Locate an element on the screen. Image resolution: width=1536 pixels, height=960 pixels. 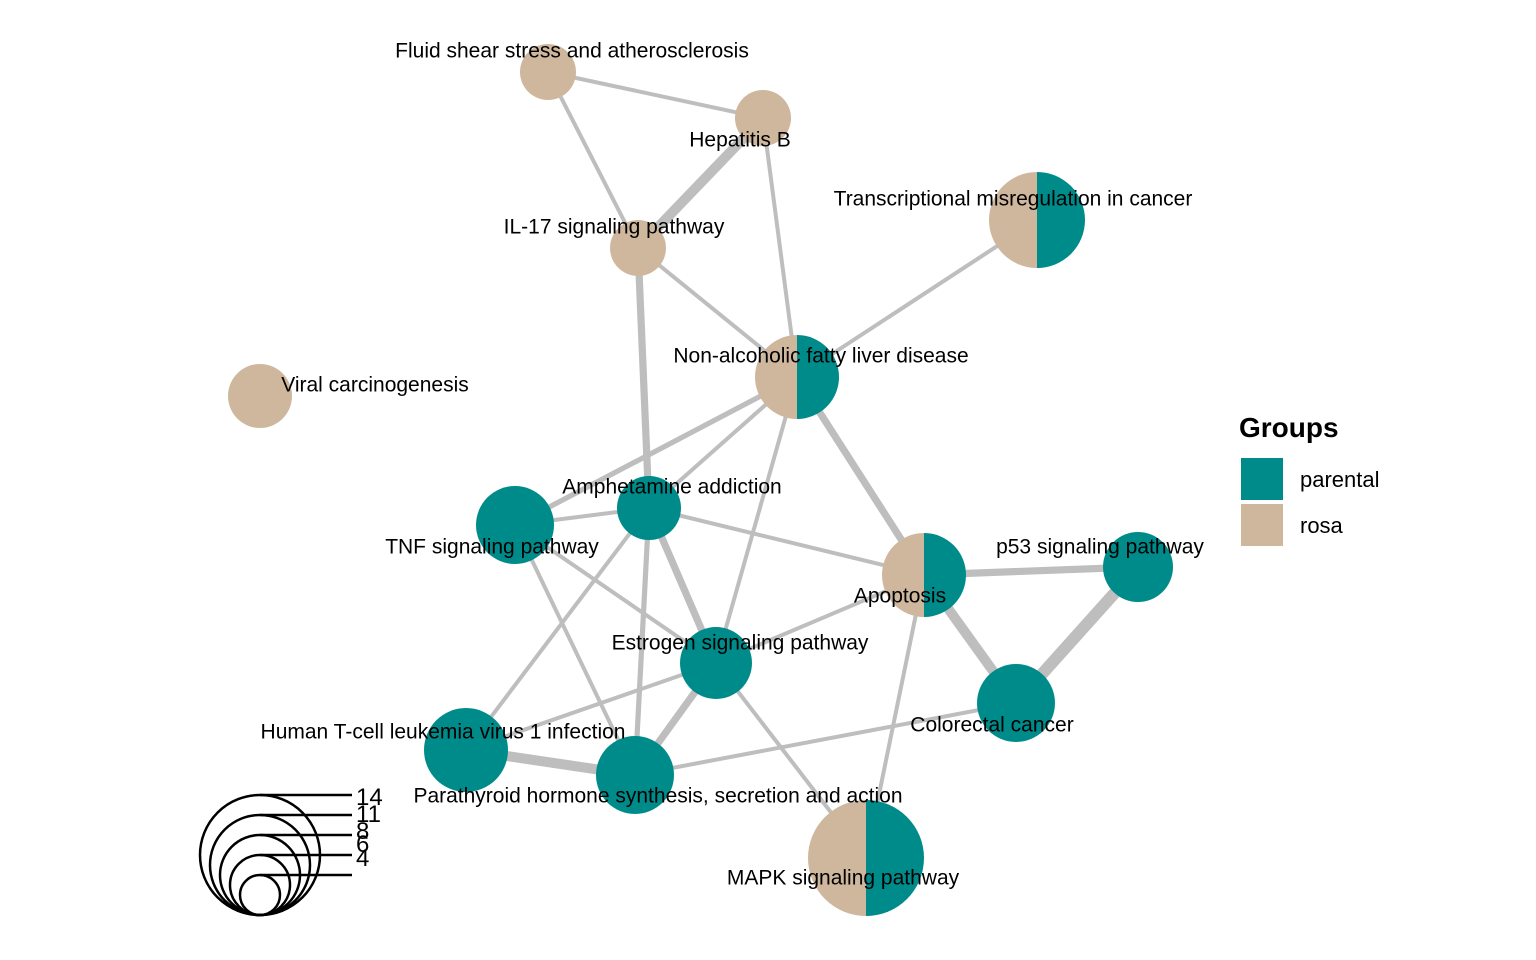
node-il17 is located at coordinates (638, 248).